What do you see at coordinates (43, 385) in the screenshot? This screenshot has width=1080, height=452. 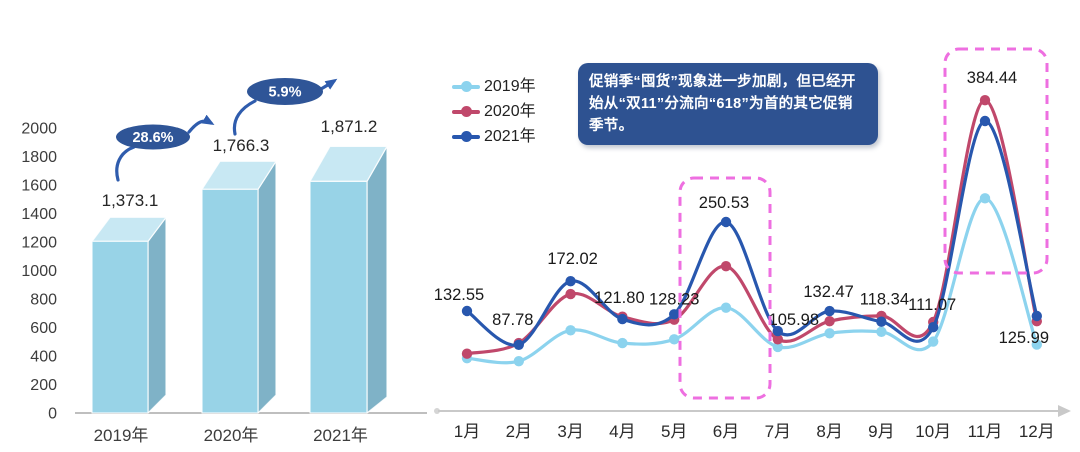 I see `y-axis-tick-label: 200` at bounding box center [43, 385].